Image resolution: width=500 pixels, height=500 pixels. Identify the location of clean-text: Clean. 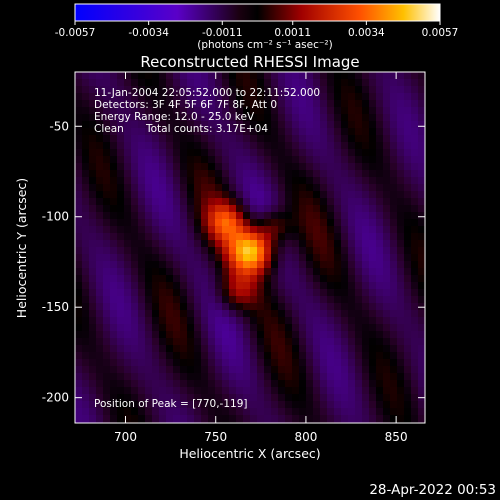
(109, 129).